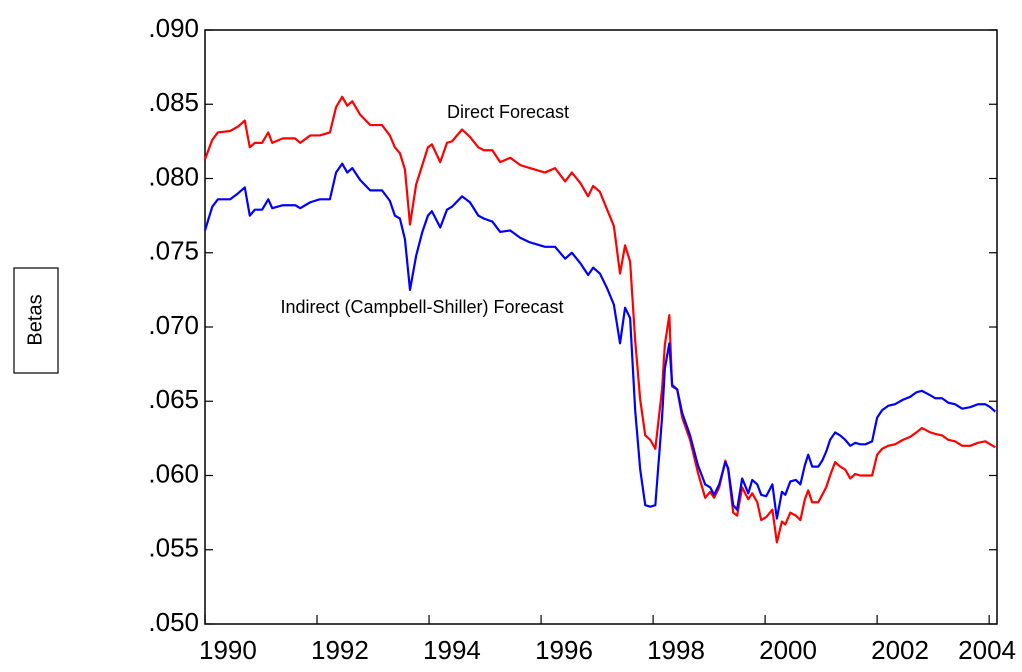 Image resolution: width=1022 pixels, height=672 pixels. Describe the element at coordinates (564, 650) in the screenshot. I see `x-tick-label: 1996` at that location.